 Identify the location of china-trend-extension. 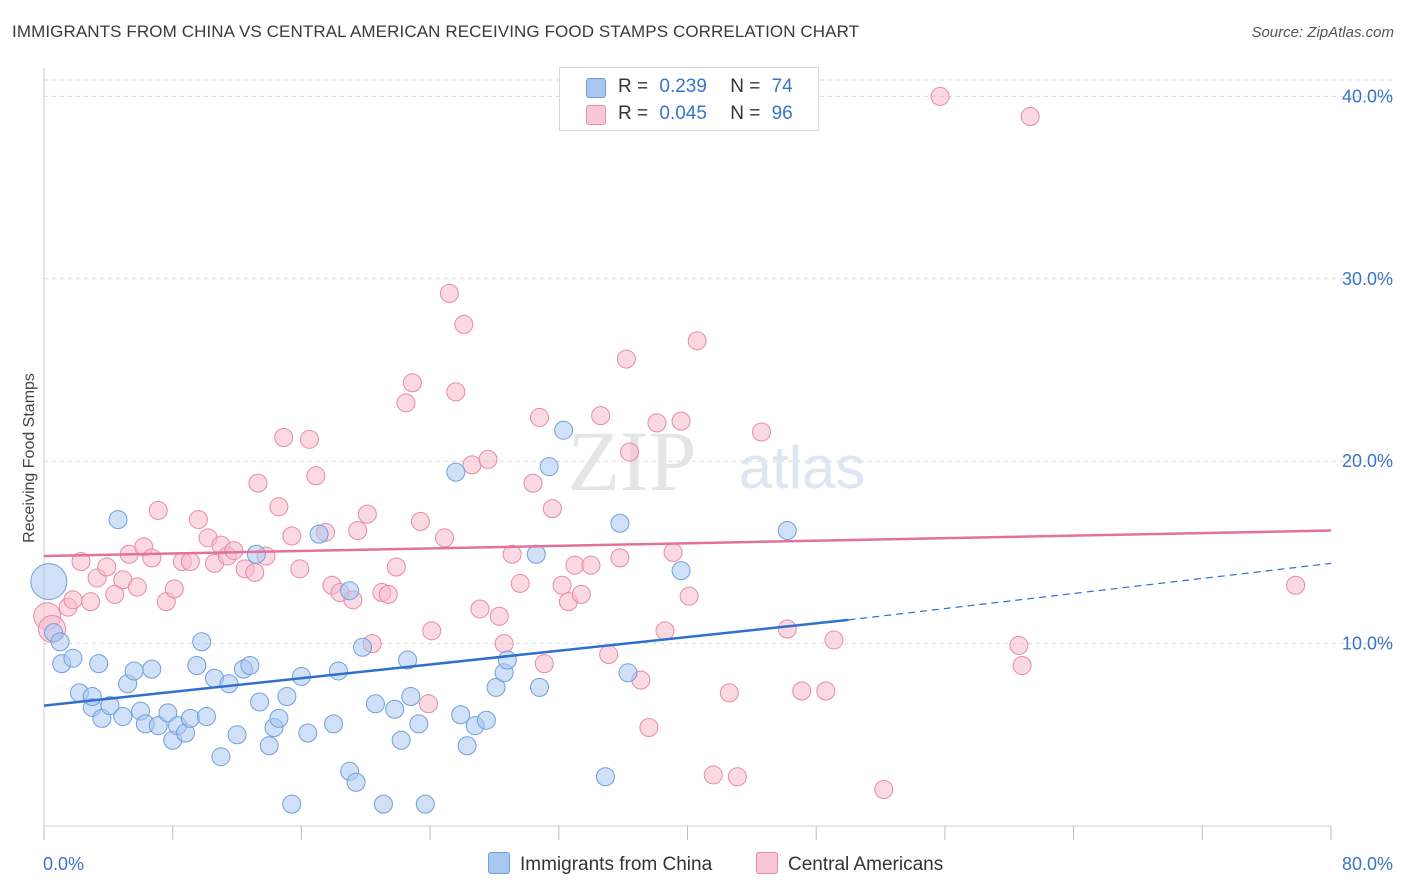
(1090, 591).